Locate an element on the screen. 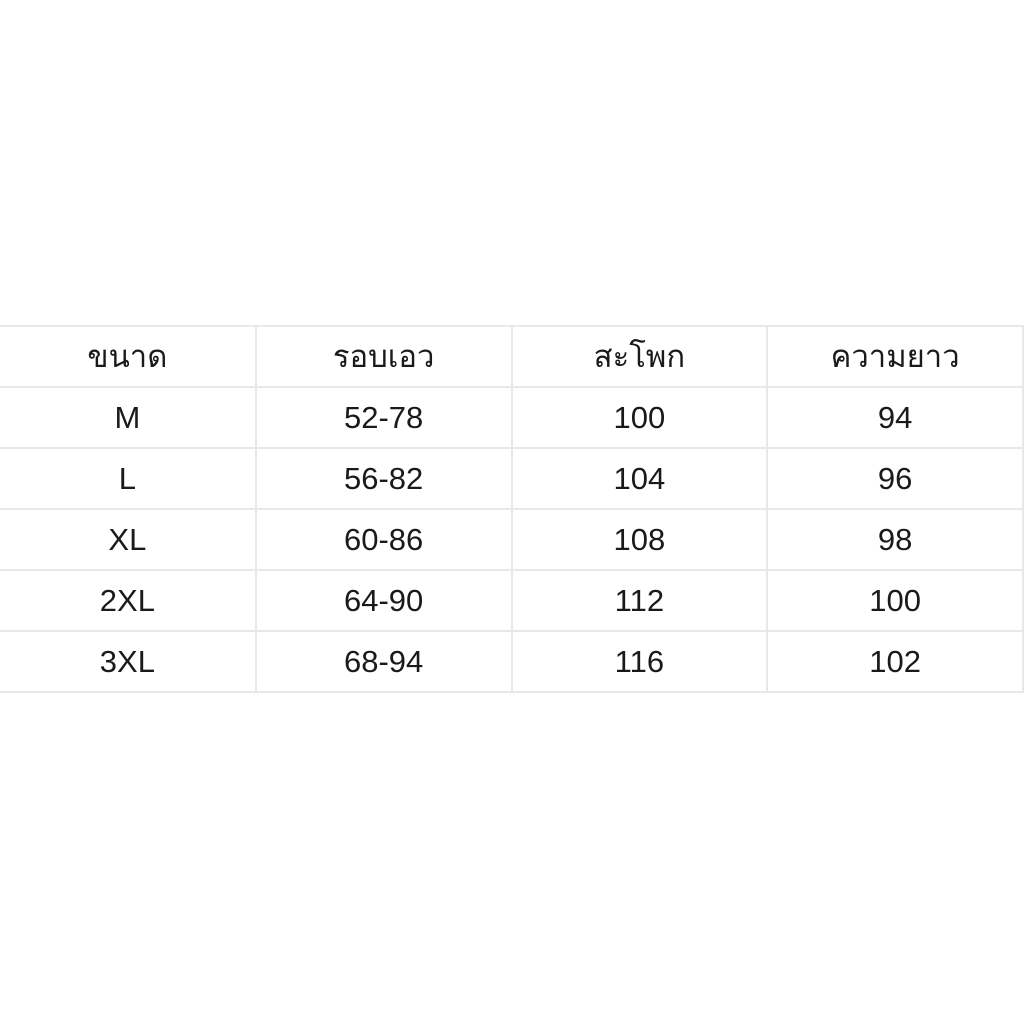  table-row: 2XL 64-90 112 100 is located at coordinates (512, 600).